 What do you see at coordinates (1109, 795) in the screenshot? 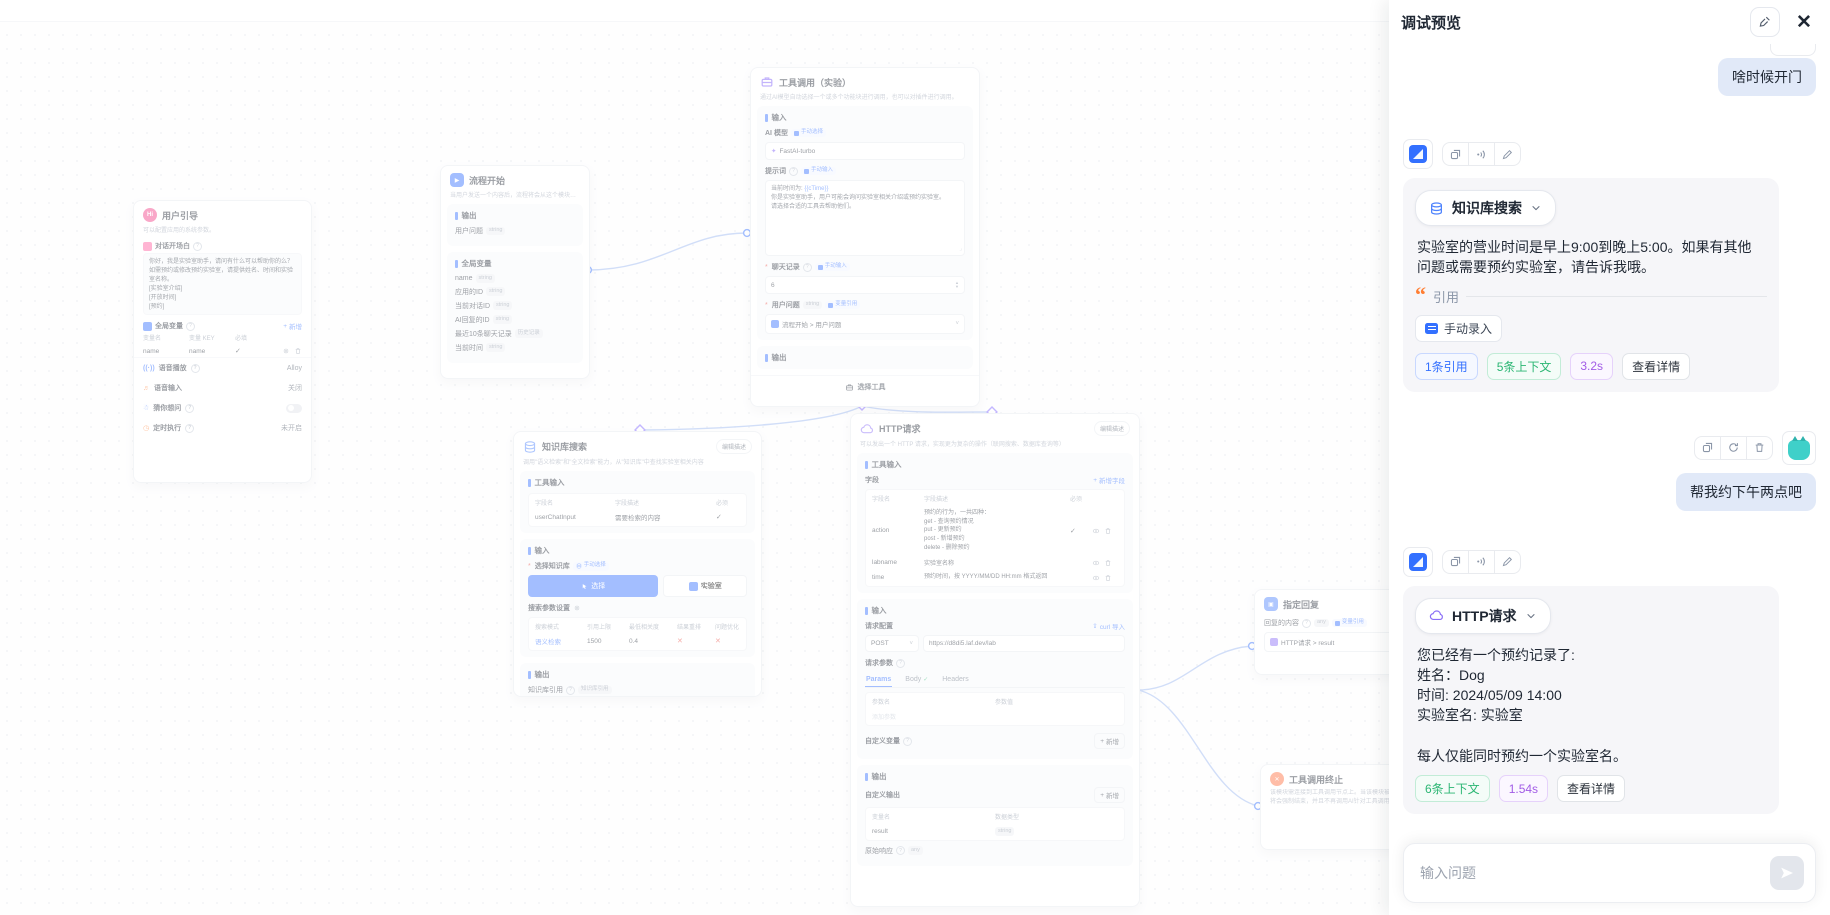
I see `add-custom-output-button: + 新增` at bounding box center [1109, 795].